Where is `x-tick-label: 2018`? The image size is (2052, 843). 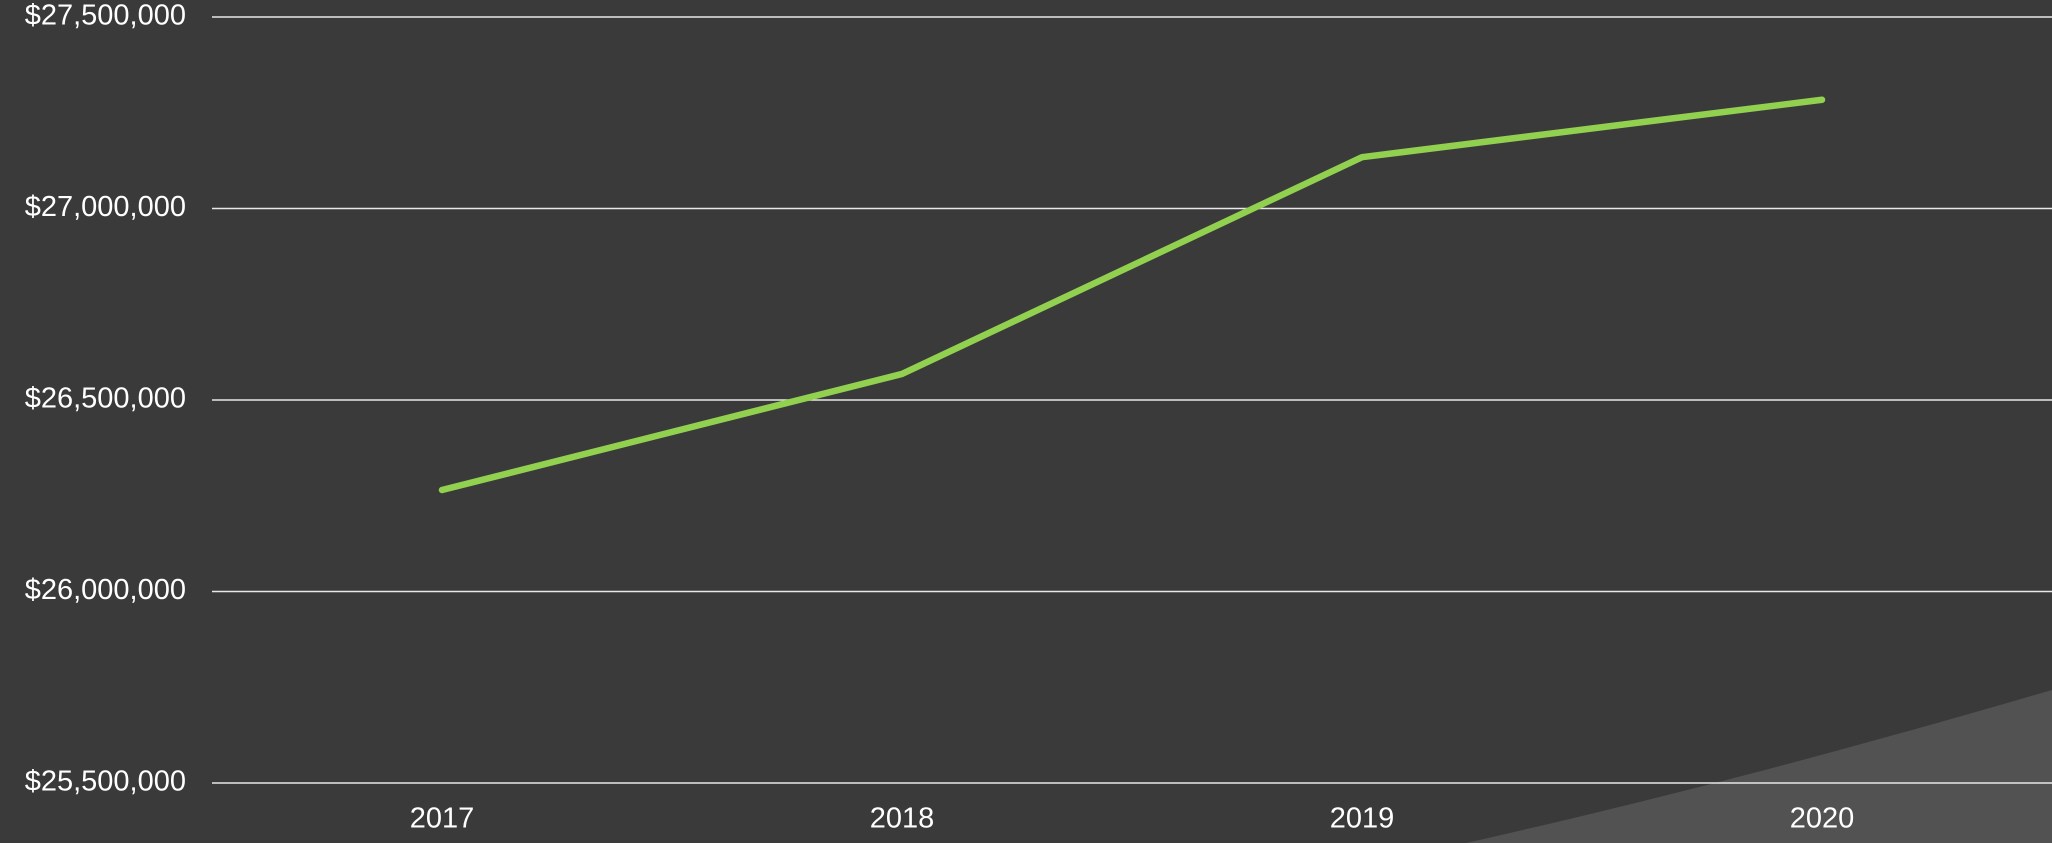
x-tick-label: 2018 is located at coordinates (902, 819).